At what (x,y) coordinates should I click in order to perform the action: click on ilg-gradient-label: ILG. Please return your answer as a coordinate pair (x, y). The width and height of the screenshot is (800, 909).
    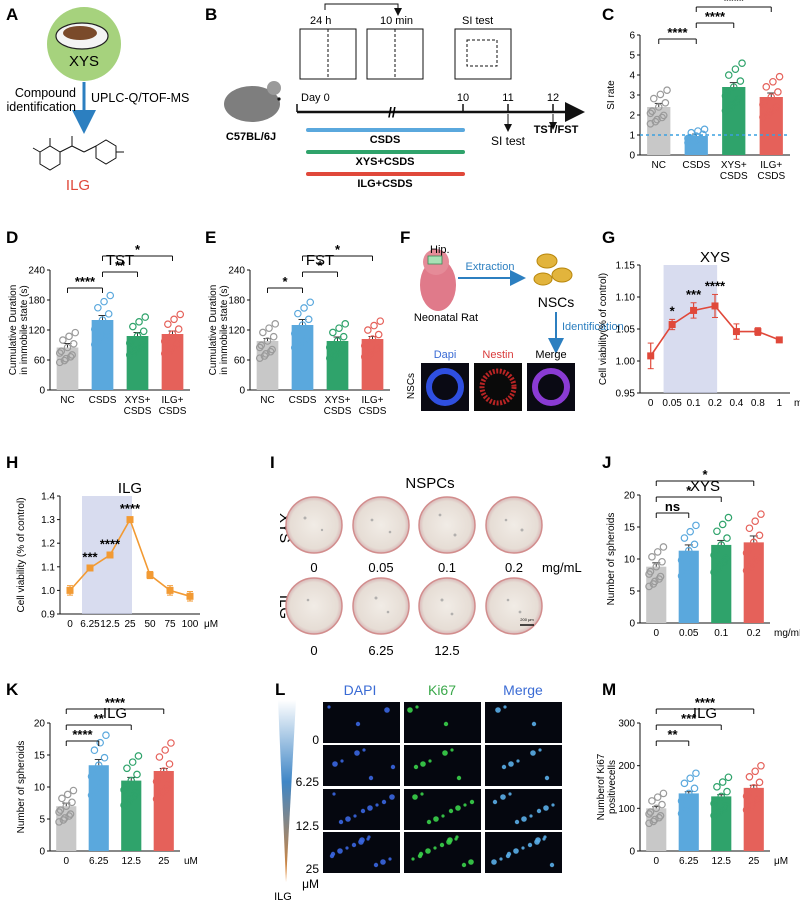
    Looking at the image, I should click on (283, 897).